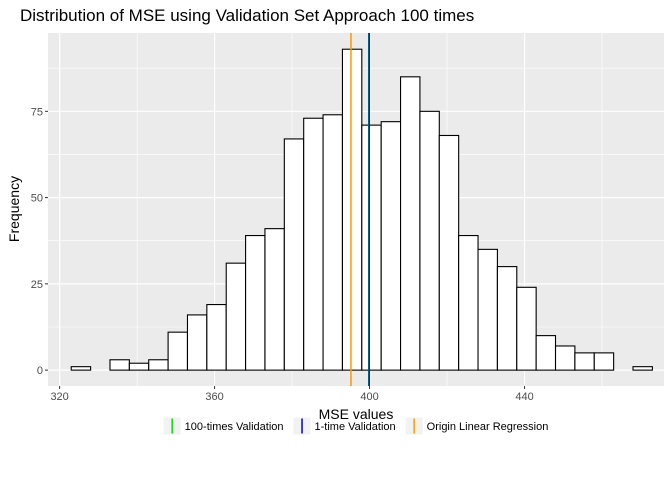  Describe the element at coordinates (40, 371) in the screenshot. I see `y-tick-label: 0` at that location.